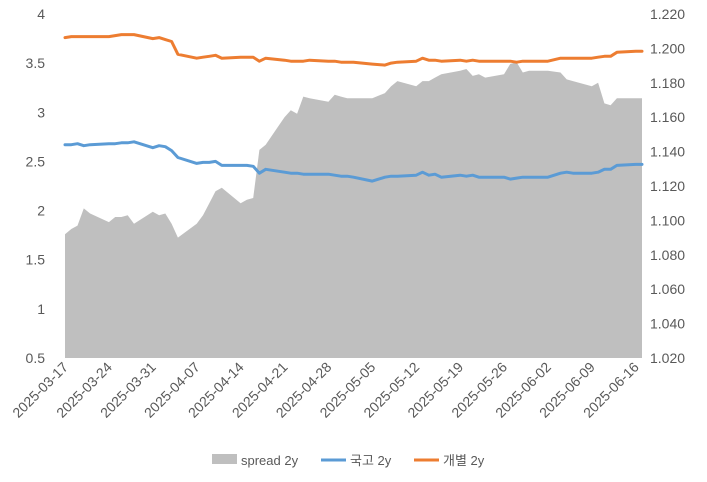 The width and height of the screenshot is (707, 482). I want to click on left-axis-tick-label: 3.5, so click(36, 63).